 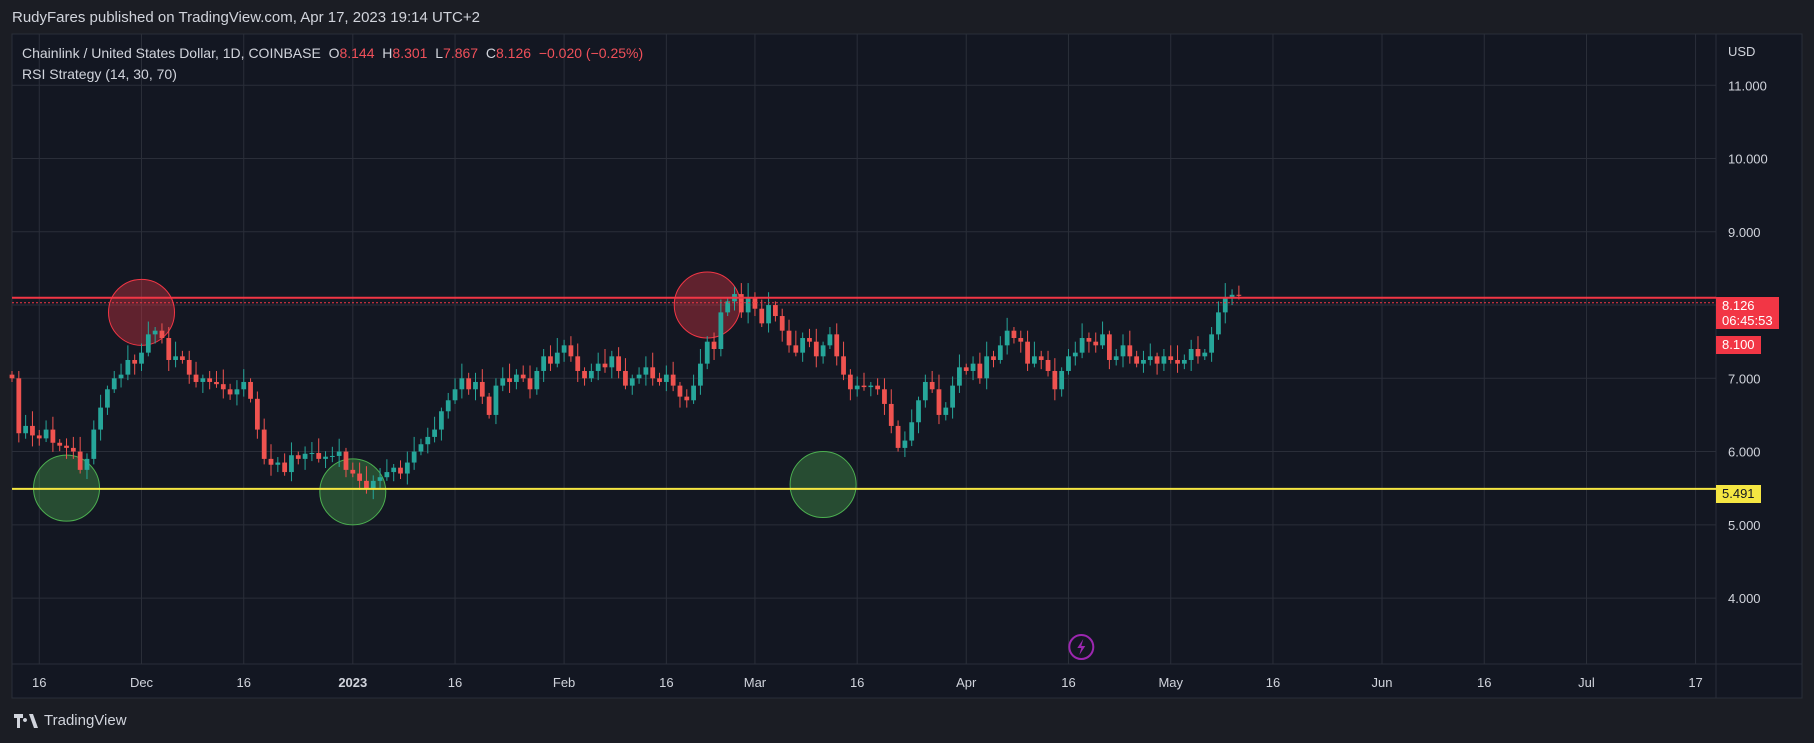 I want to click on support-price-tag: 5.491, so click(x=1738, y=494).